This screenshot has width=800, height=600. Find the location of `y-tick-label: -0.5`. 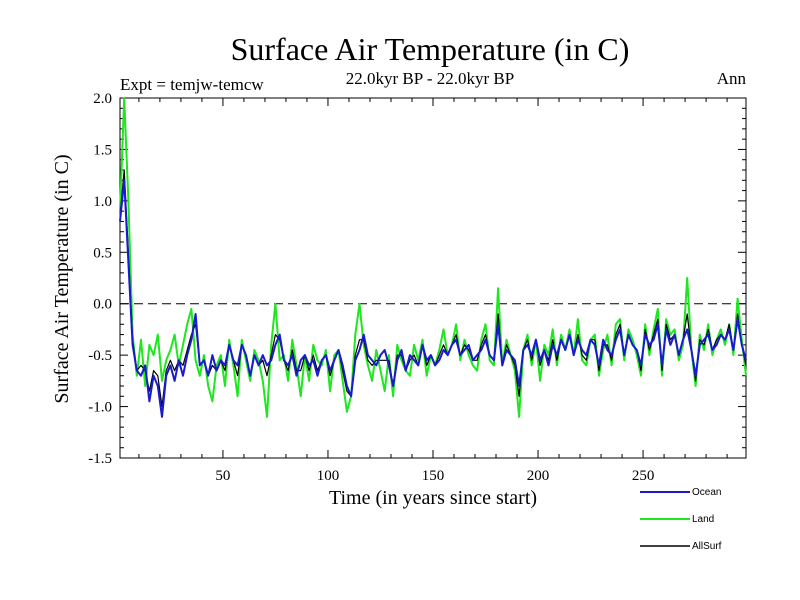

y-tick-label: -0.5 is located at coordinates (100, 356).